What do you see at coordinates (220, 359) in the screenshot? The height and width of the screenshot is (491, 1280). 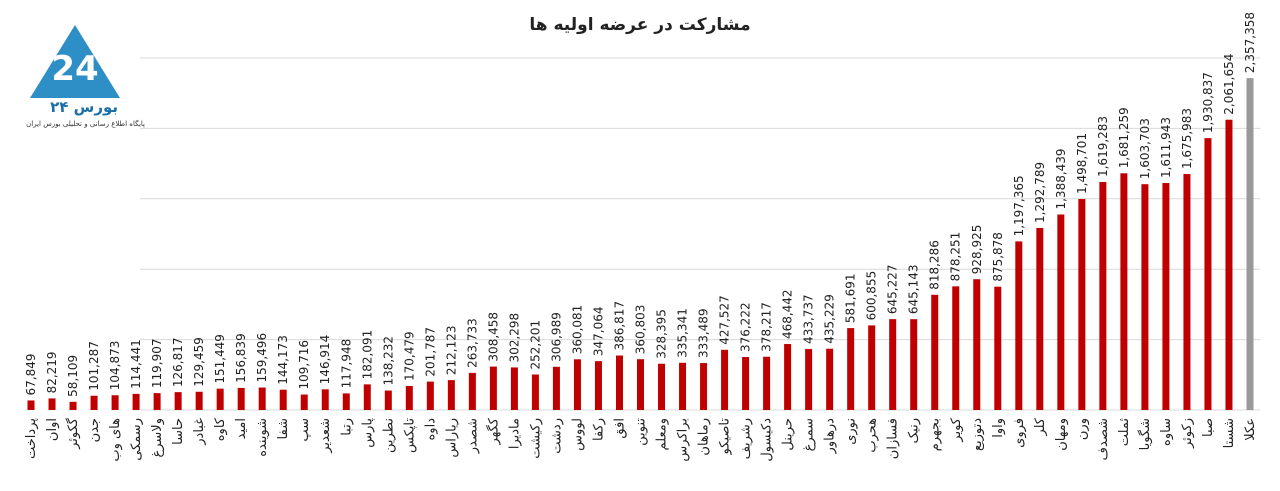 I see `value-label: 151,449` at bounding box center [220, 359].